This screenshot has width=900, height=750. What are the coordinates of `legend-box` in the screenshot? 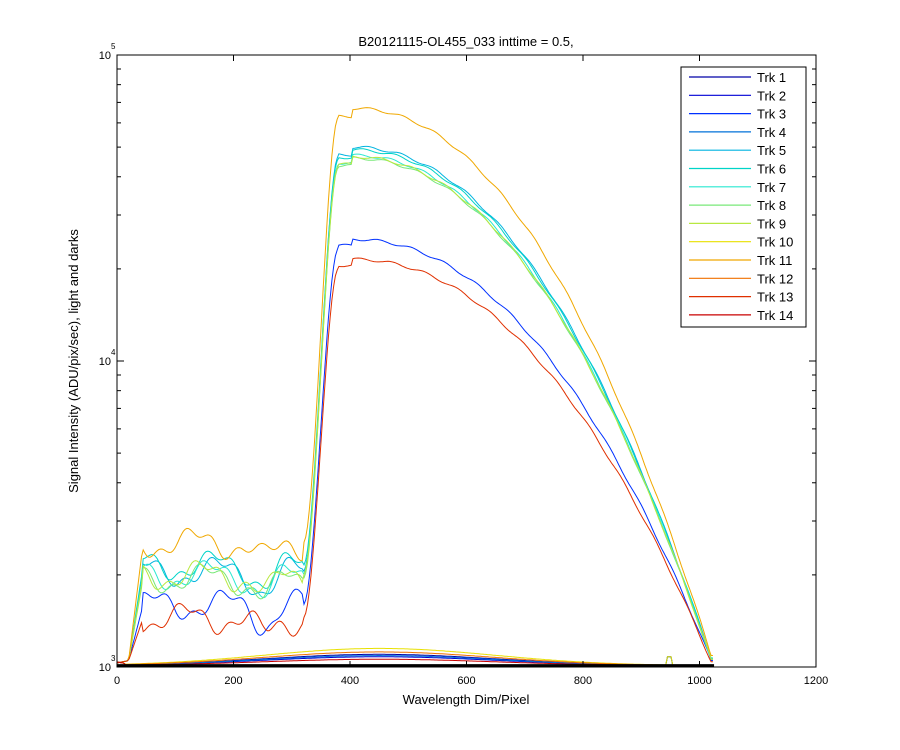 It's located at (743, 197).